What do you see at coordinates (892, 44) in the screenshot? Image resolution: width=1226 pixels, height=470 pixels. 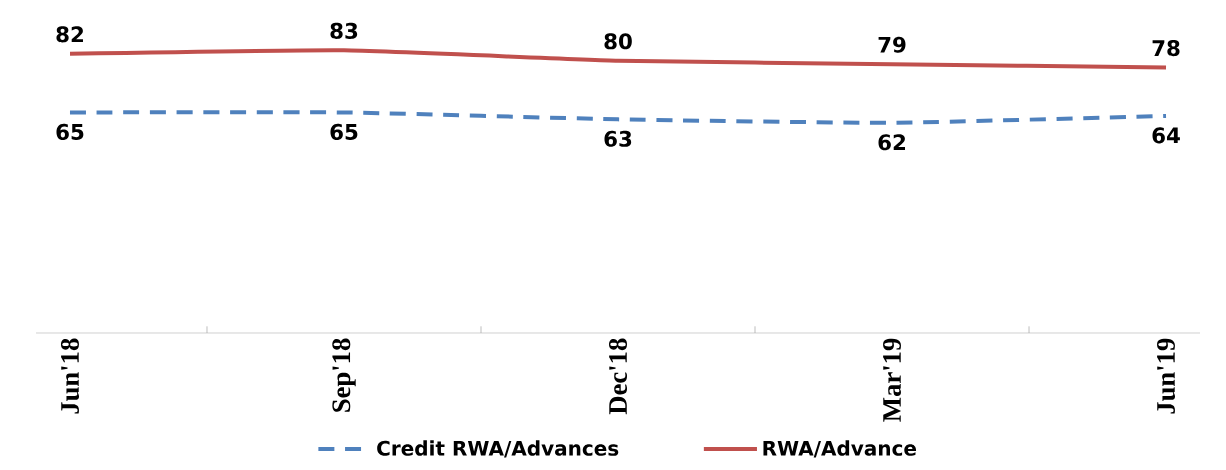 I see `data-label: 79` at bounding box center [892, 44].